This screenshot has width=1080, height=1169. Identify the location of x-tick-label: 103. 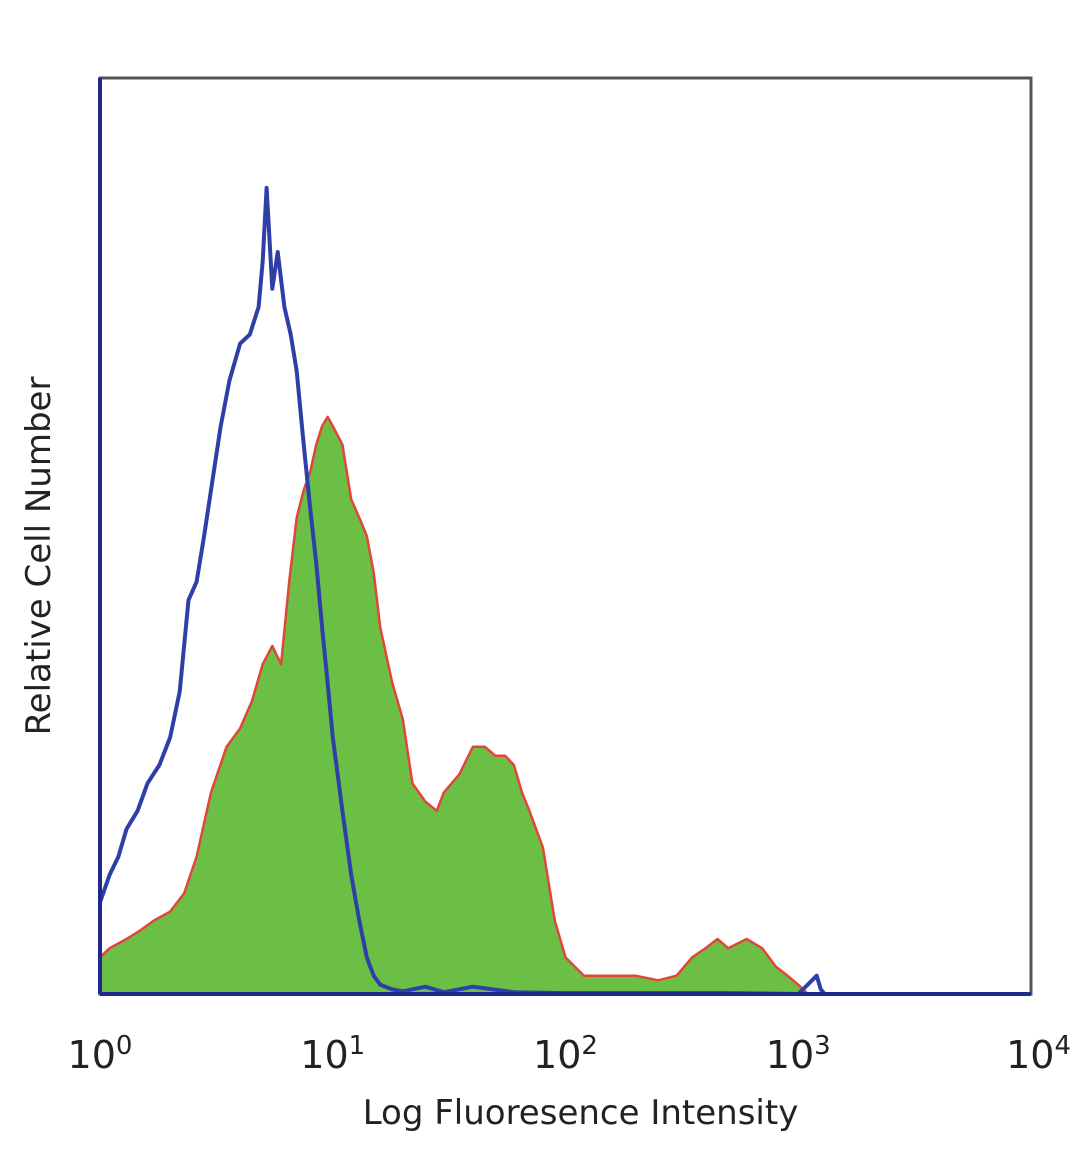
(798, 1054).